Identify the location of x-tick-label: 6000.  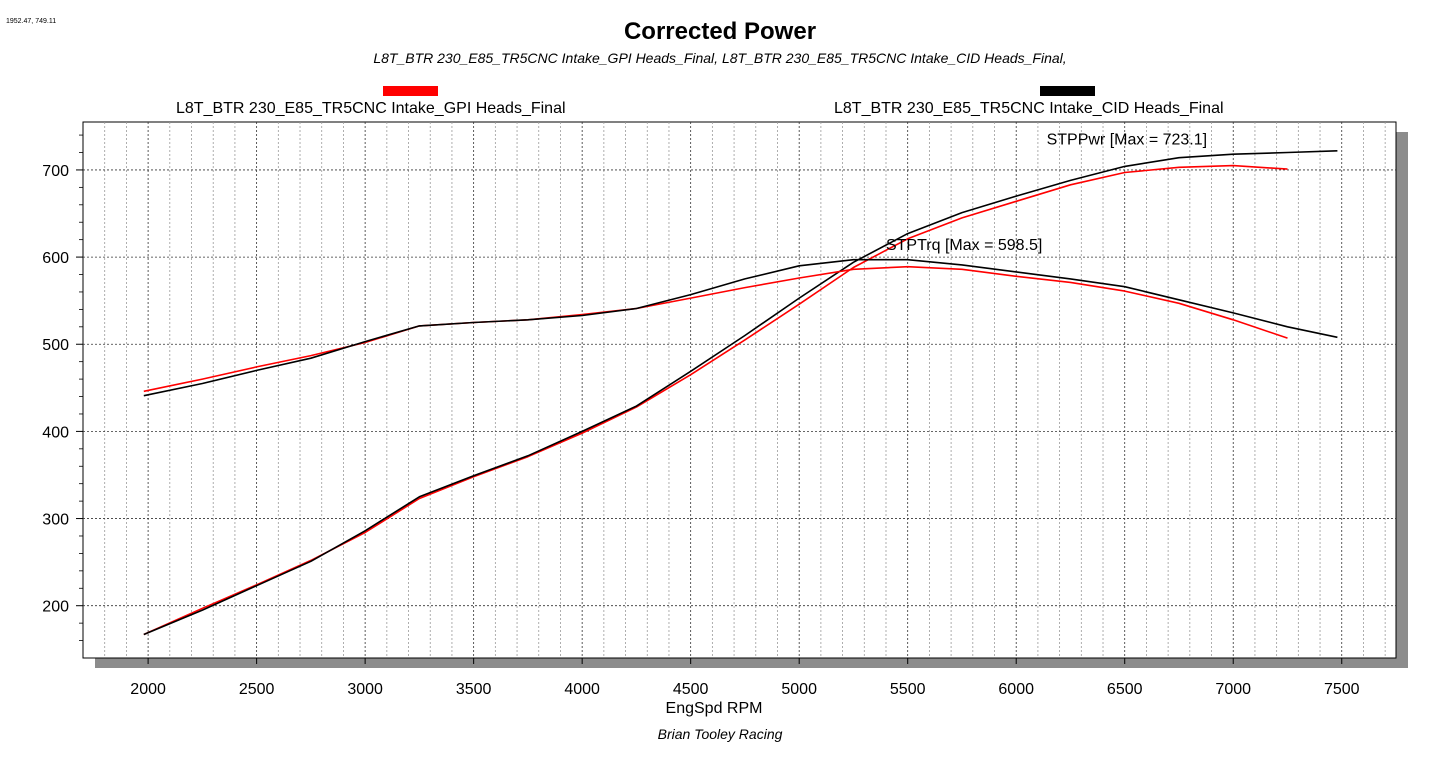
(1016, 689).